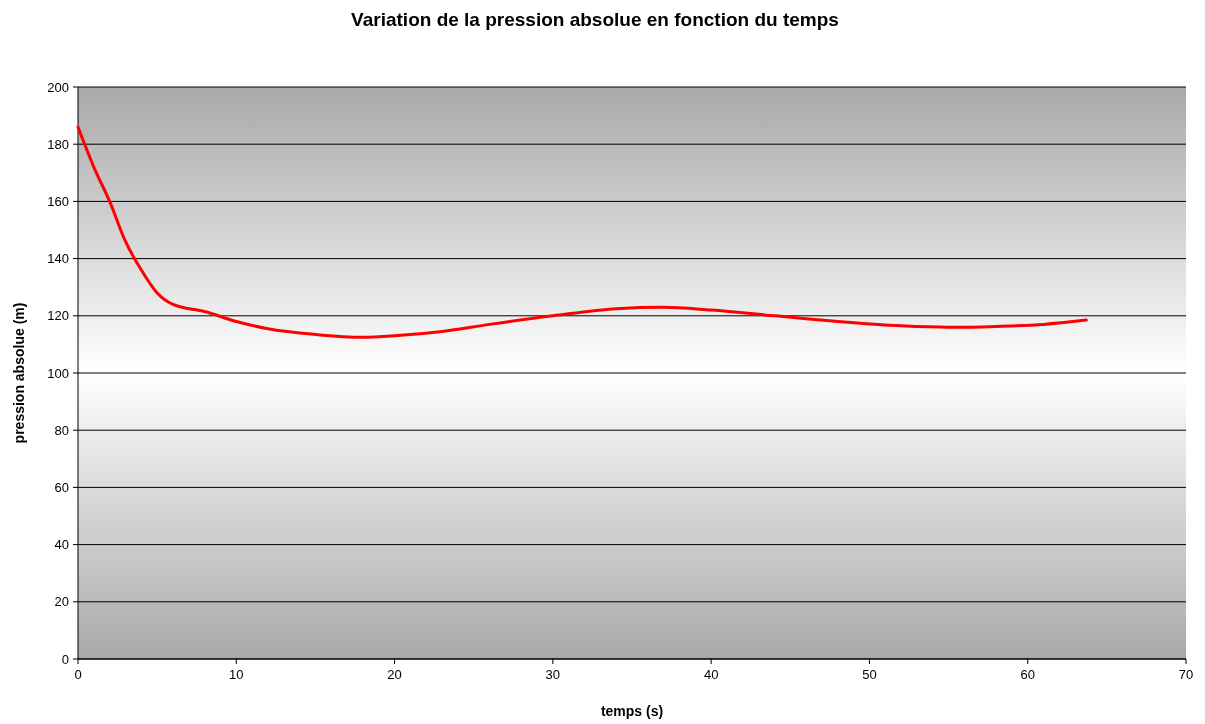 This screenshot has width=1205, height=724. I want to click on x-tick-label: 30, so click(553, 674).